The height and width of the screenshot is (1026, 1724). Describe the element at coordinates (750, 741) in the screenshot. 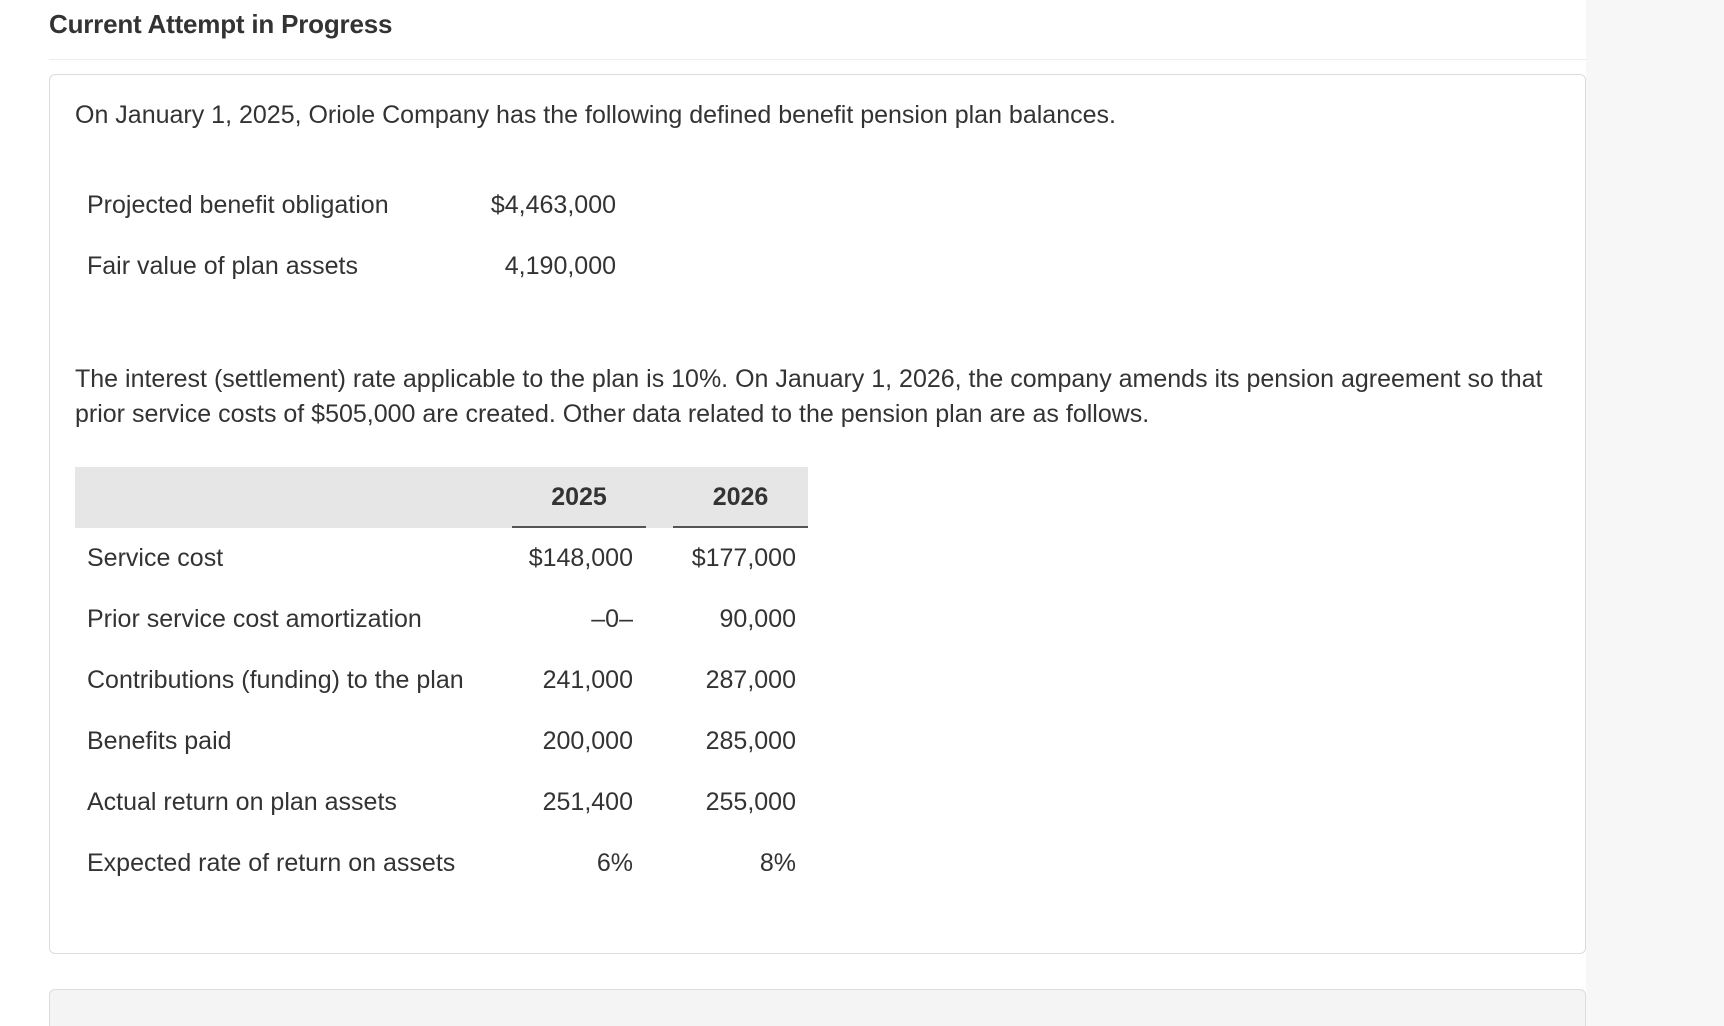

I see `row-value-2026: 285,000` at that location.